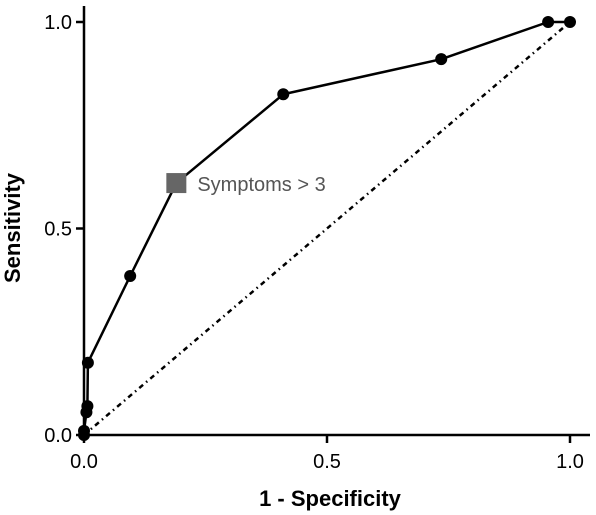 The width and height of the screenshot is (596, 515). I want to click on highlight-group: Symptoms > 3, so click(246, 184).